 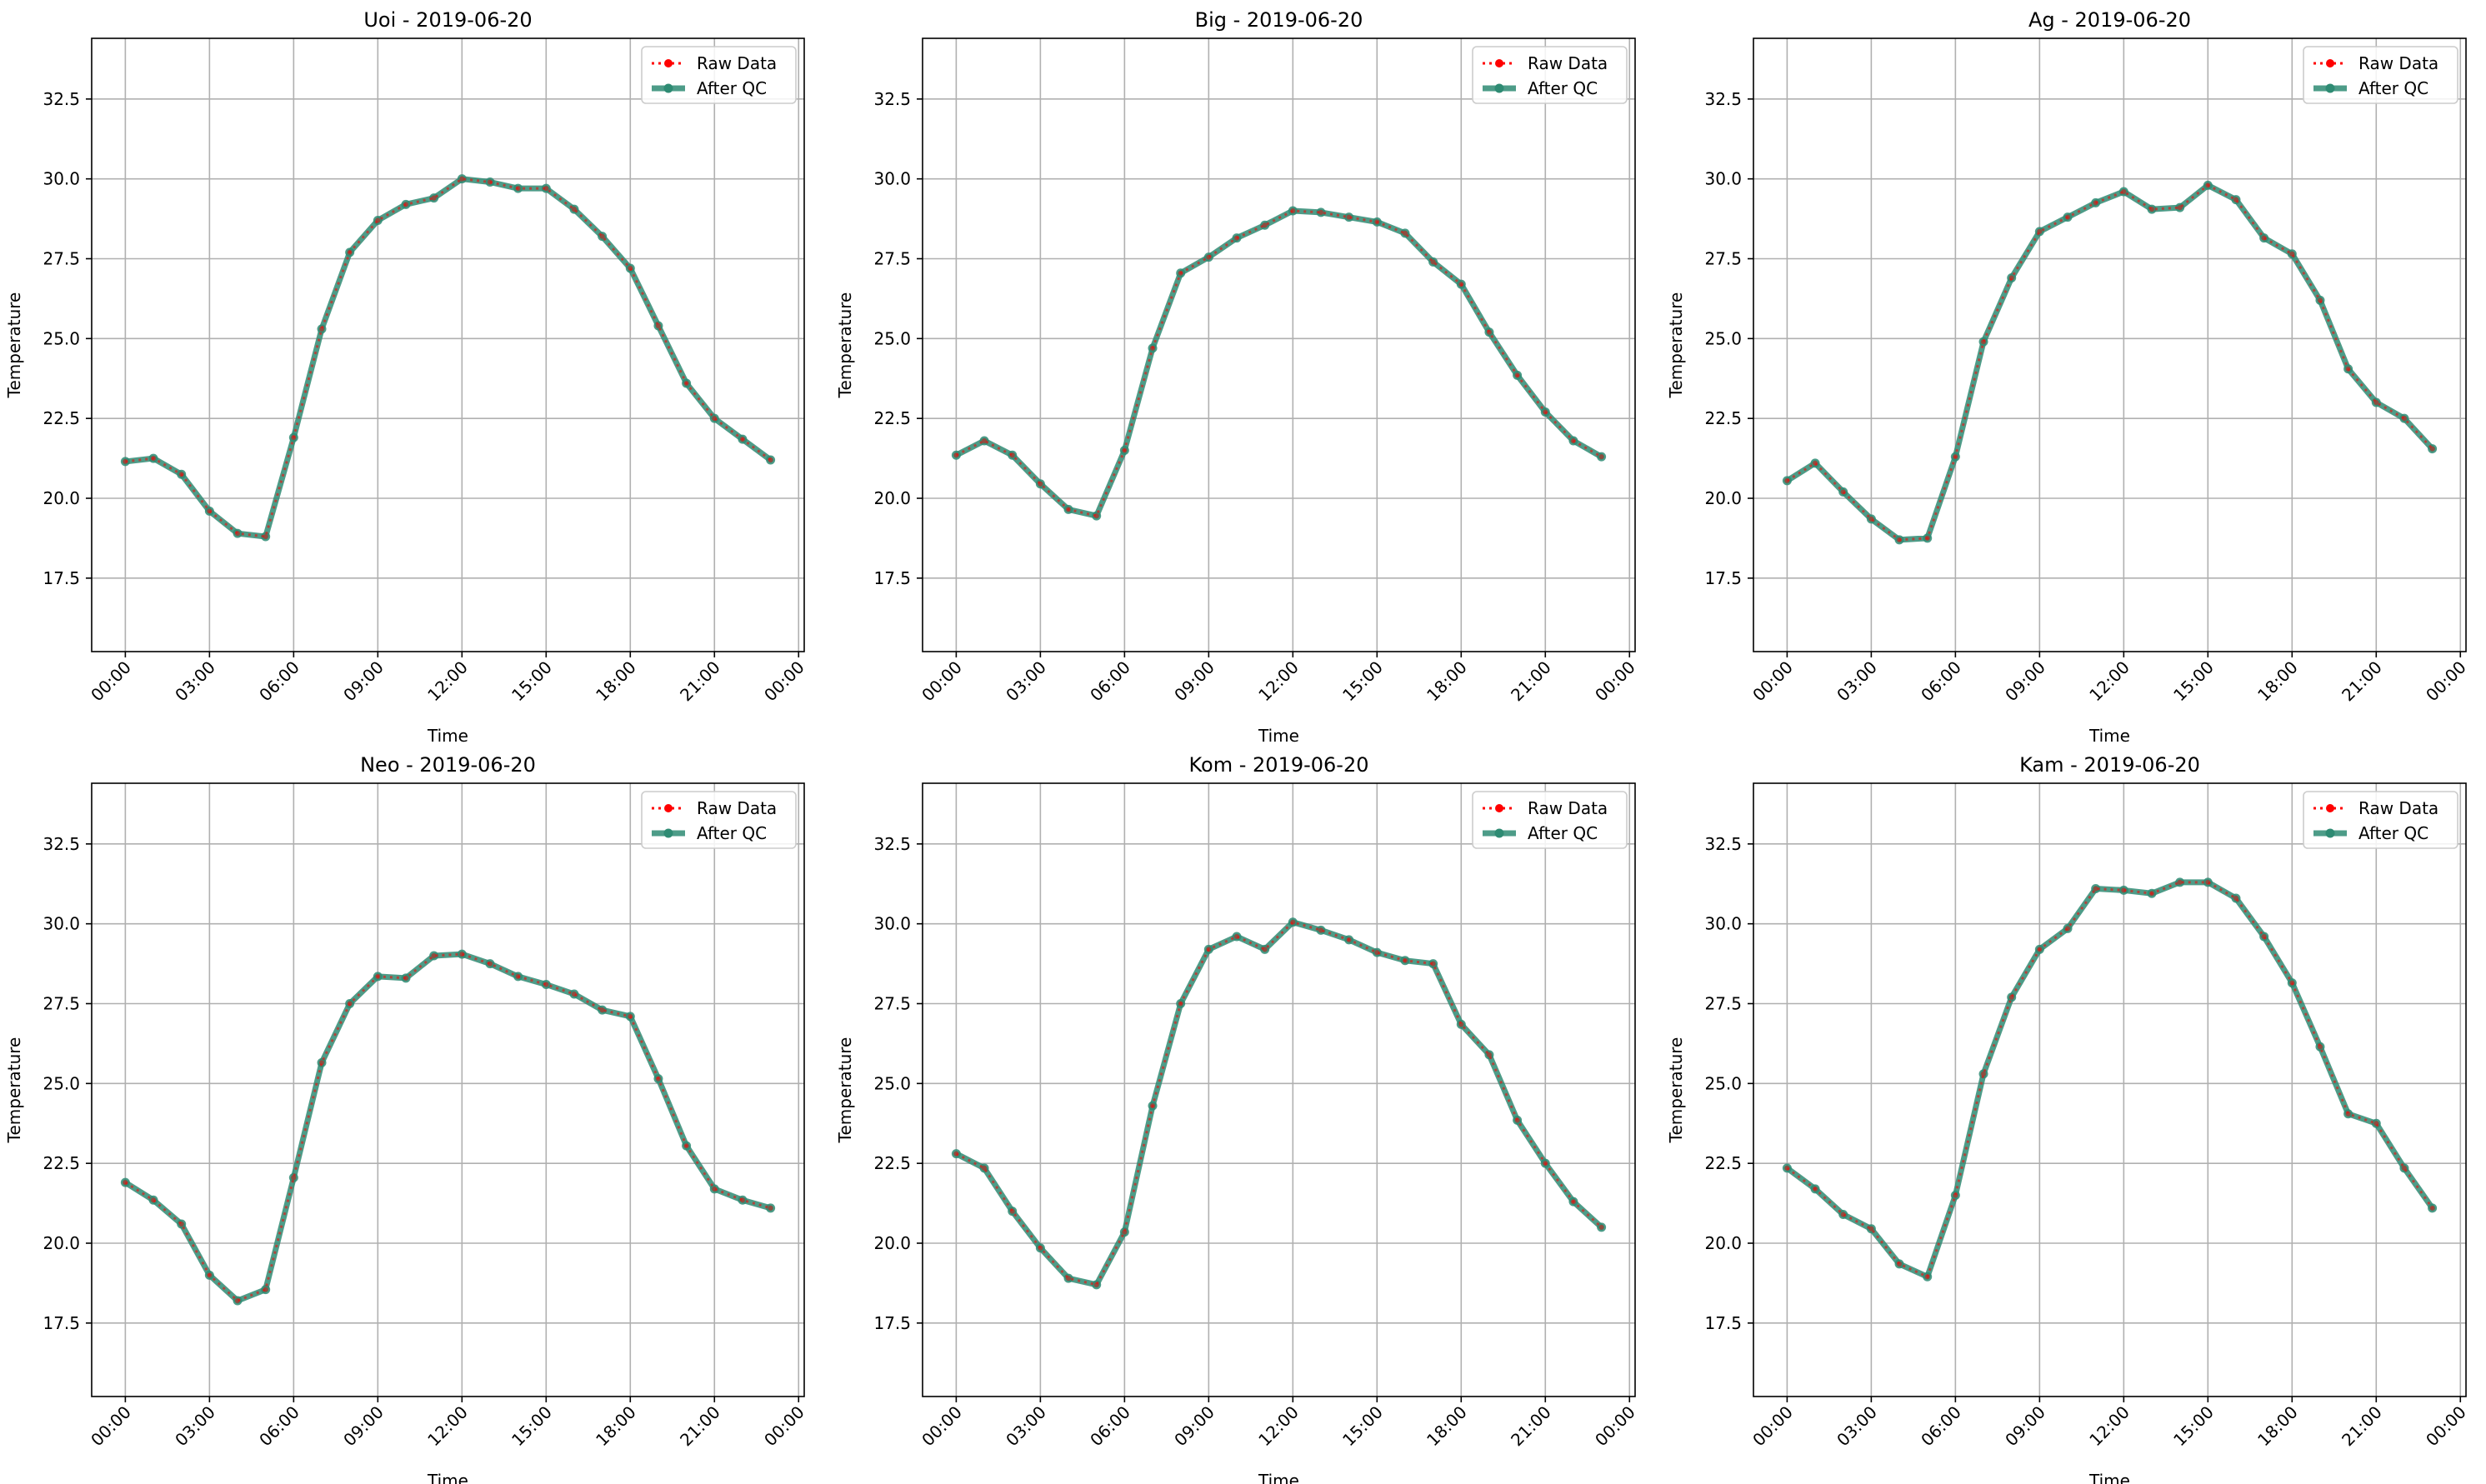 What do you see at coordinates (892, 1243) in the screenshot?
I see `y-tick-label: 20.0` at bounding box center [892, 1243].